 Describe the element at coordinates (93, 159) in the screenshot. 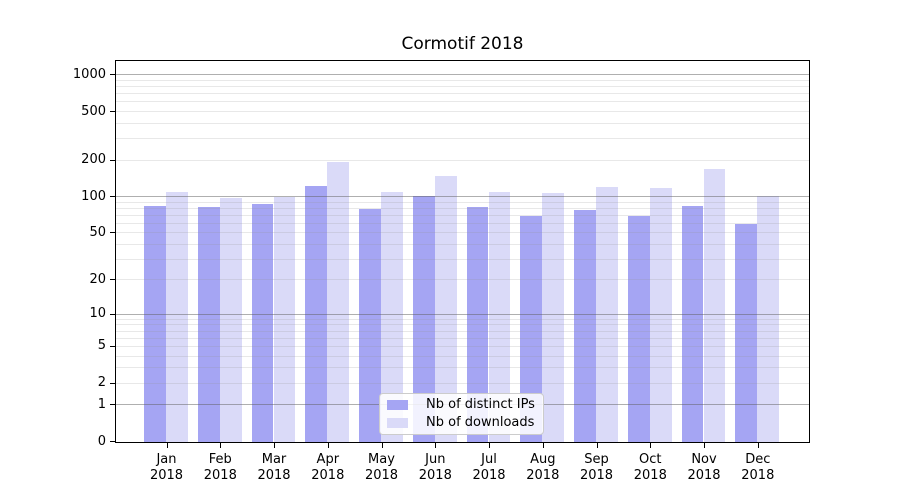

I see `y-tick-label: 200` at that location.